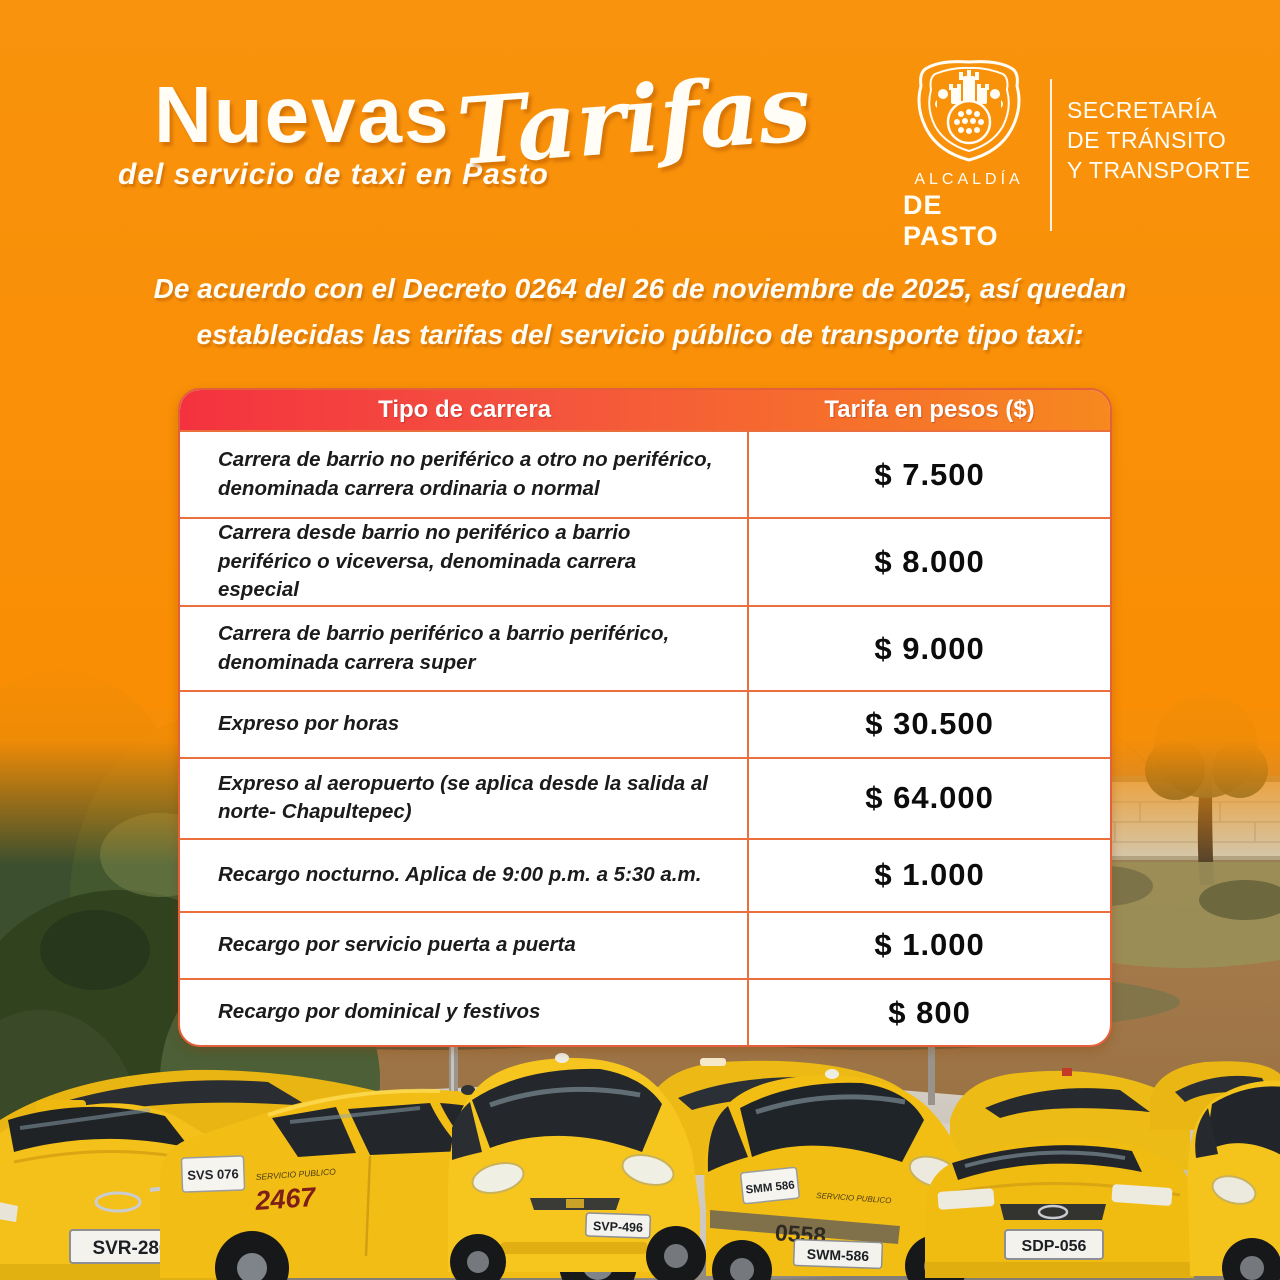 The width and height of the screenshot is (1280, 1280). I want to click on taxi-right-sedan: SDP-056, so click(1059, 1208).